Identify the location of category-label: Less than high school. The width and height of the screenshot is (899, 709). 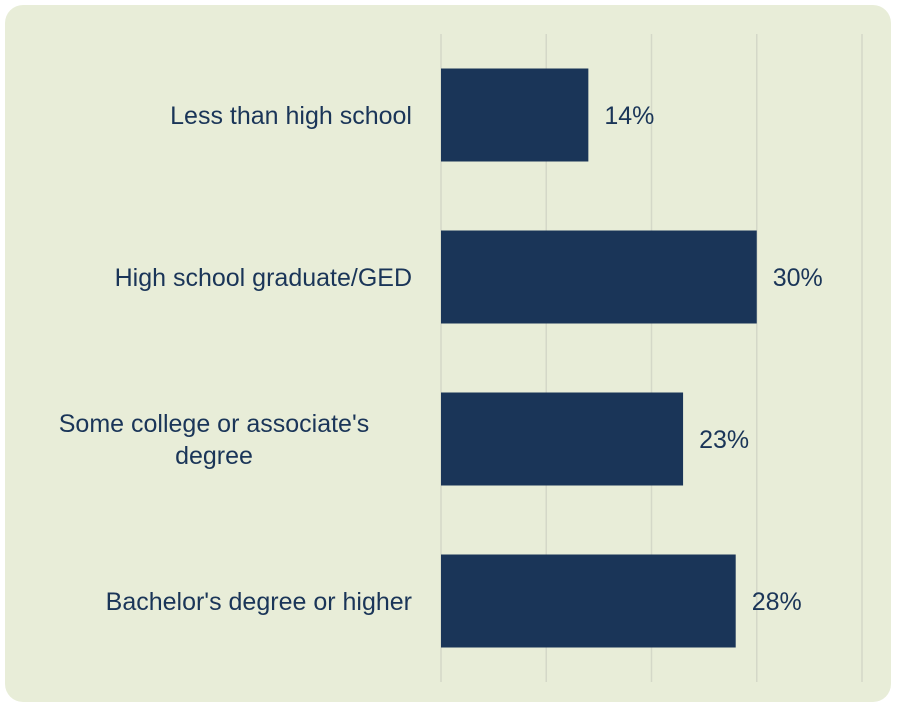
(291, 116).